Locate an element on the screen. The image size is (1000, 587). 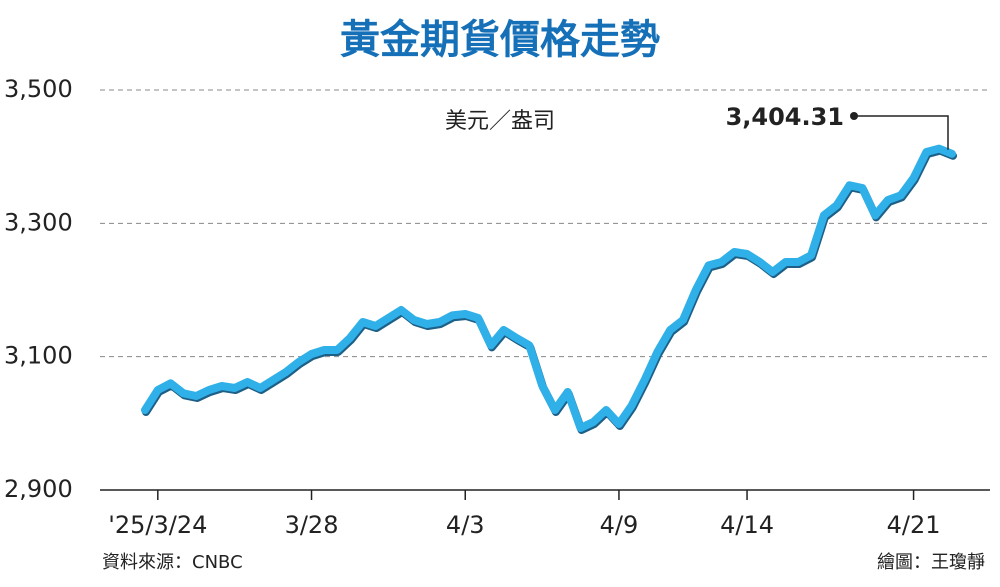
x-tick-label: 4/3 is located at coordinates (465, 525).